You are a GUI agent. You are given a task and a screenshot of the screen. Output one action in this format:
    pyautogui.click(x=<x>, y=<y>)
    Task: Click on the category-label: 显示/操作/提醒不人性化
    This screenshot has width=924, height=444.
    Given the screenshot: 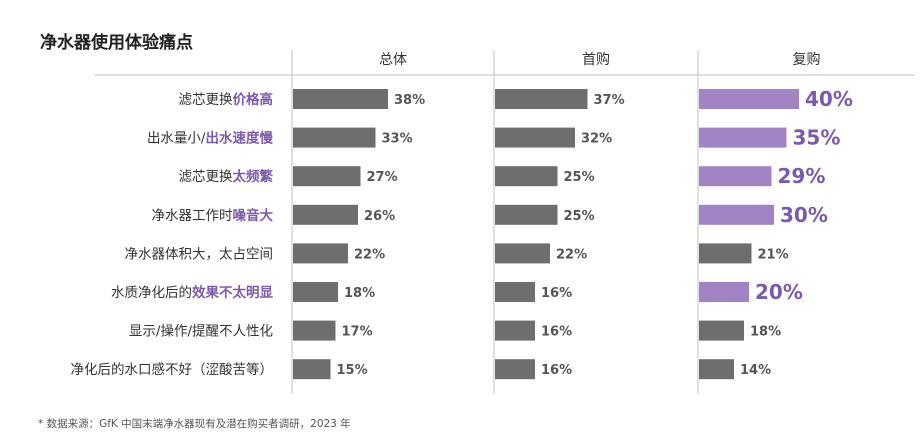 What is the action you would take?
    pyautogui.click(x=201, y=332)
    